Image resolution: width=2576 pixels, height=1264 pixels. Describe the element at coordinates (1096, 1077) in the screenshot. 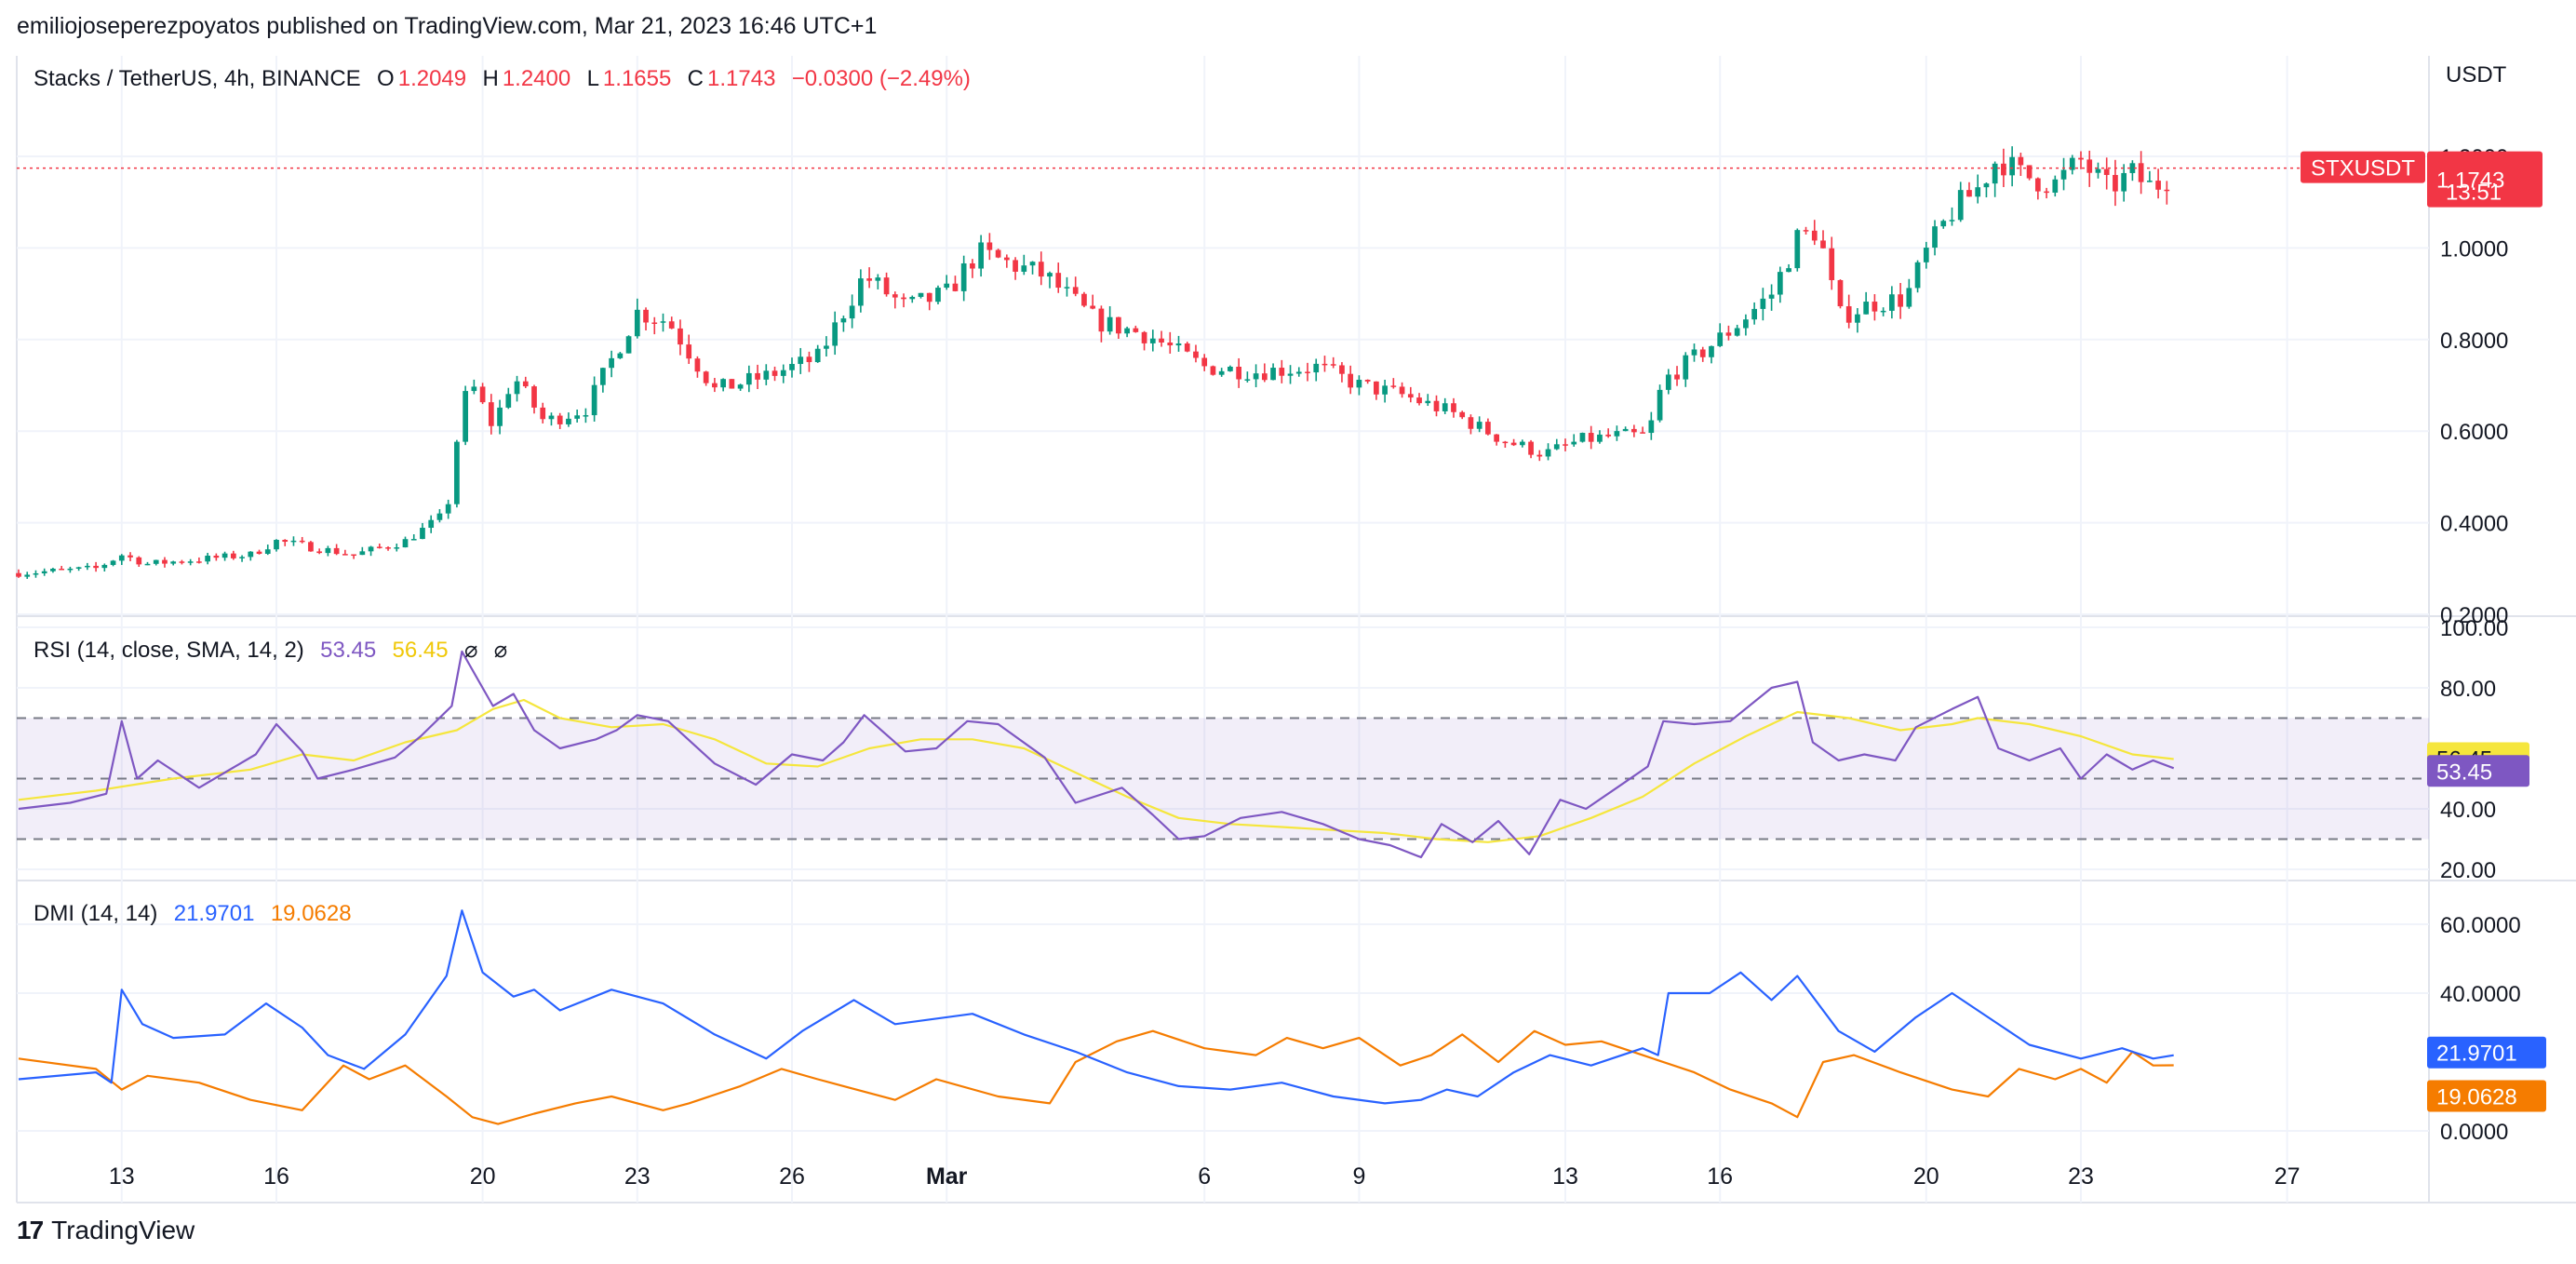

I see `di-minus-line` at that location.